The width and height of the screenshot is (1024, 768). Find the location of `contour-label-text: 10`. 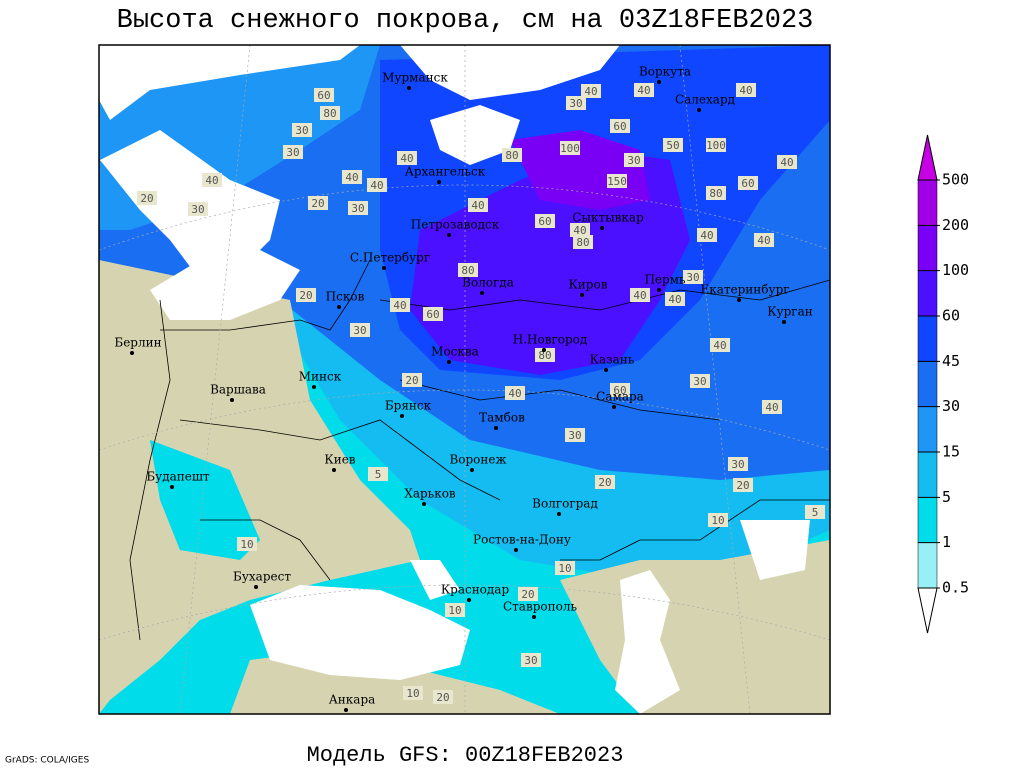

contour-label-text: 10 is located at coordinates (717, 520).